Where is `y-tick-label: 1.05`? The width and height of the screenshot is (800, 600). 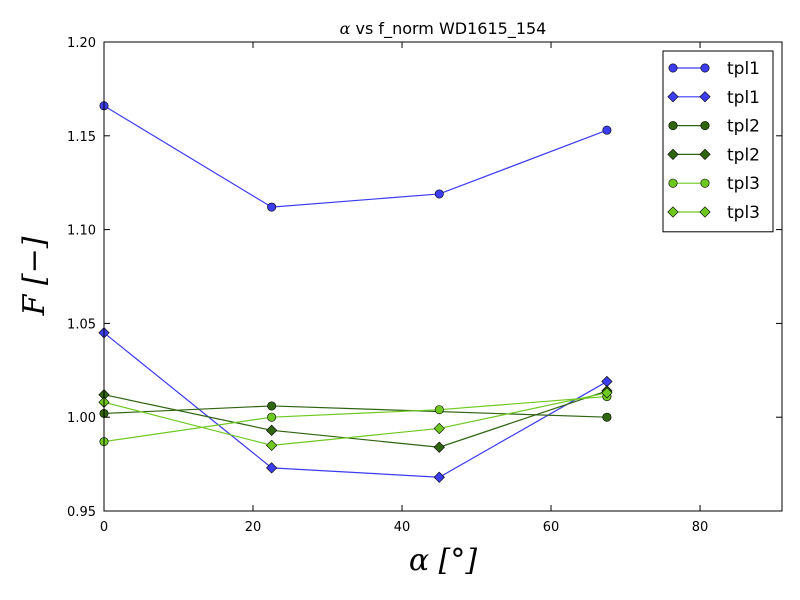
y-tick-label: 1.05 is located at coordinates (81, 324).